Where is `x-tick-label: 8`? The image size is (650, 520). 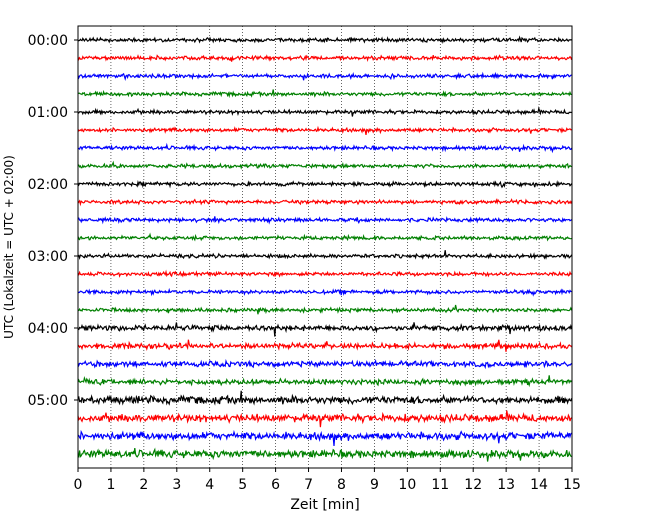 x-tick-label: 8 is located at coordinates (341, 485).